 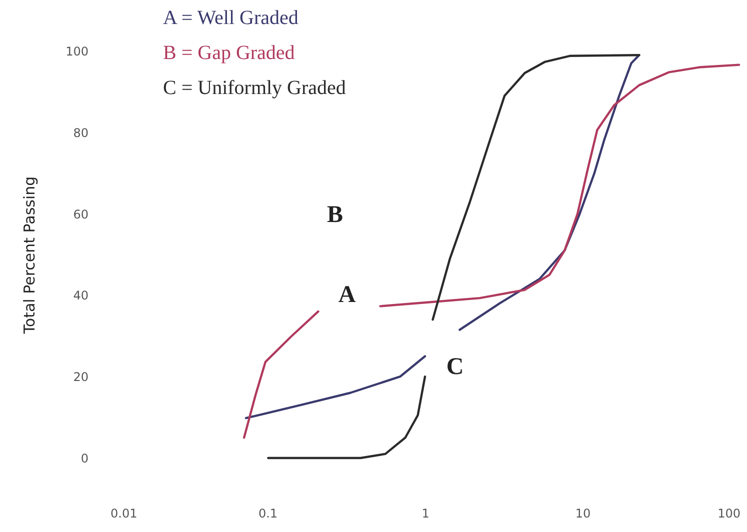 What do you see at coordinates (80, 295) in the screenshot?
I see `y-tick-label: 40` at bounding box center [80, 295].